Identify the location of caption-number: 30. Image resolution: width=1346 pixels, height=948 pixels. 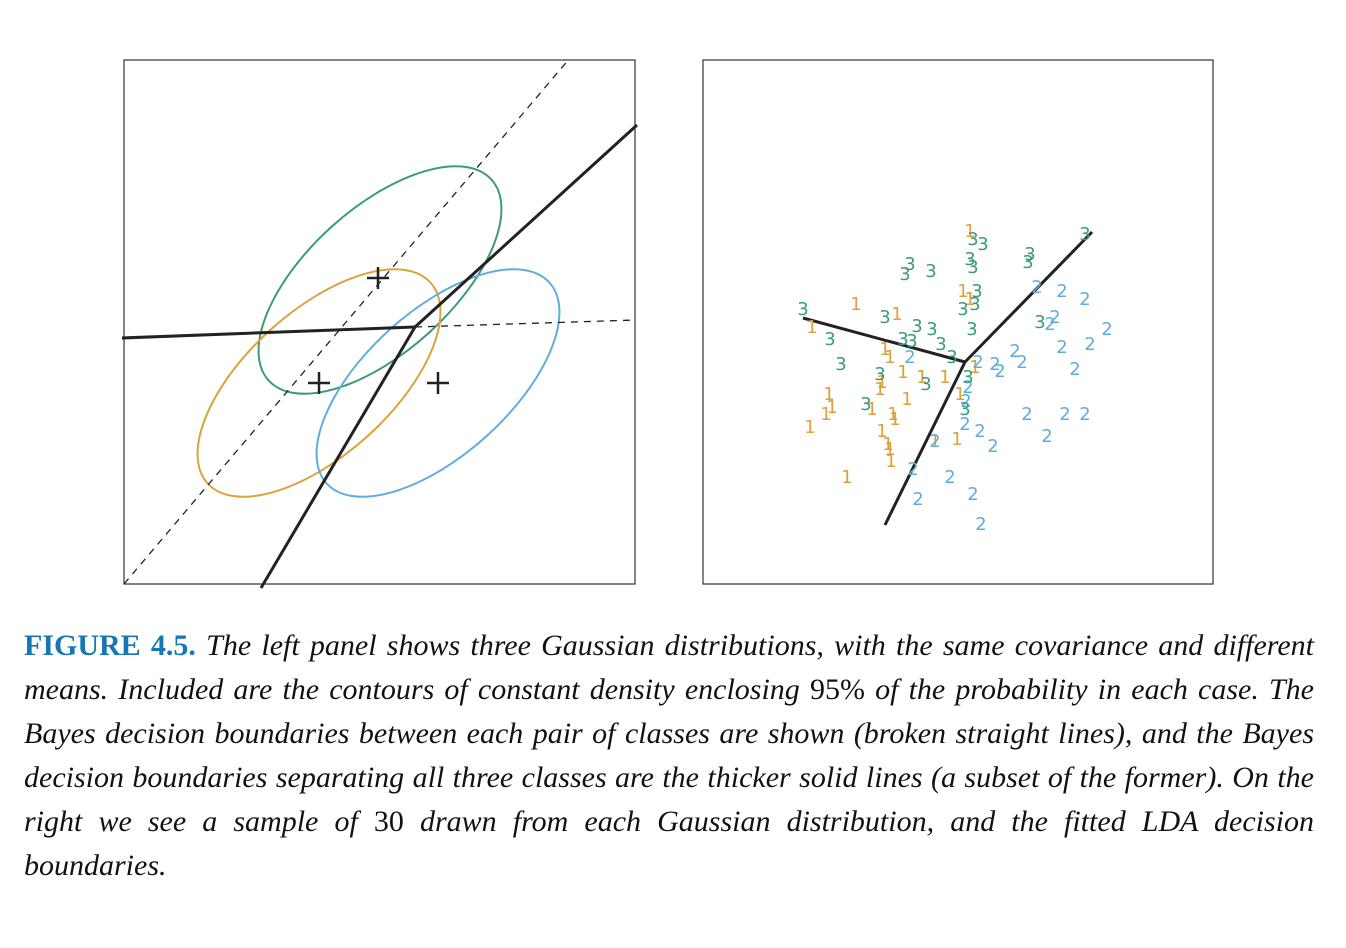
(388, 821).